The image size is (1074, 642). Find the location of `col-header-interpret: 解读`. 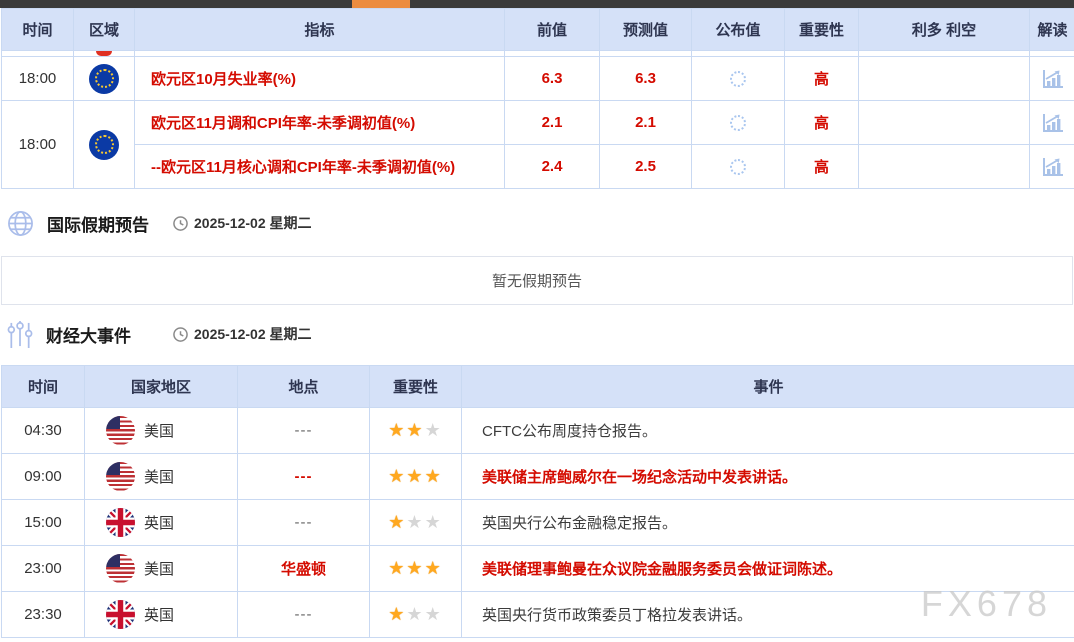

col-header-interpret: 解读 is located at coordinates (1051, 29).